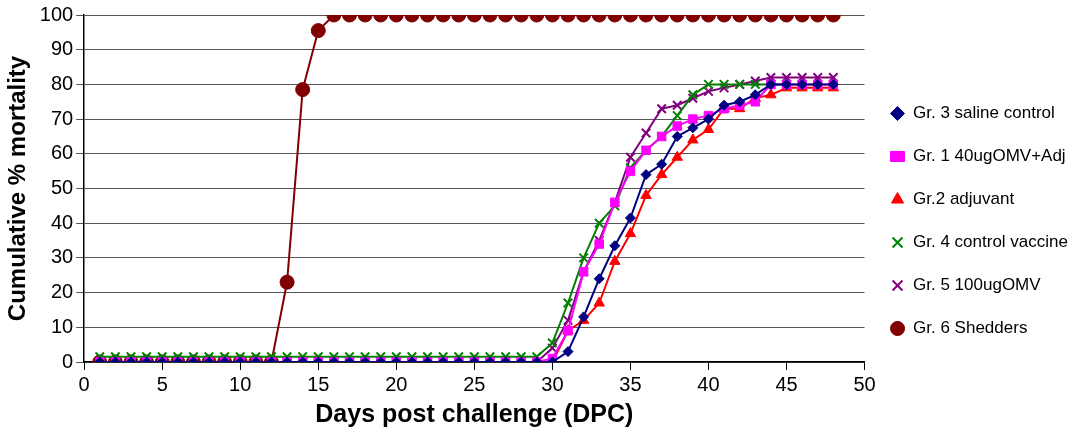 This screenshot has width=1084, height=430. I want to click on y-tick-label: 100, so click(56, 13).